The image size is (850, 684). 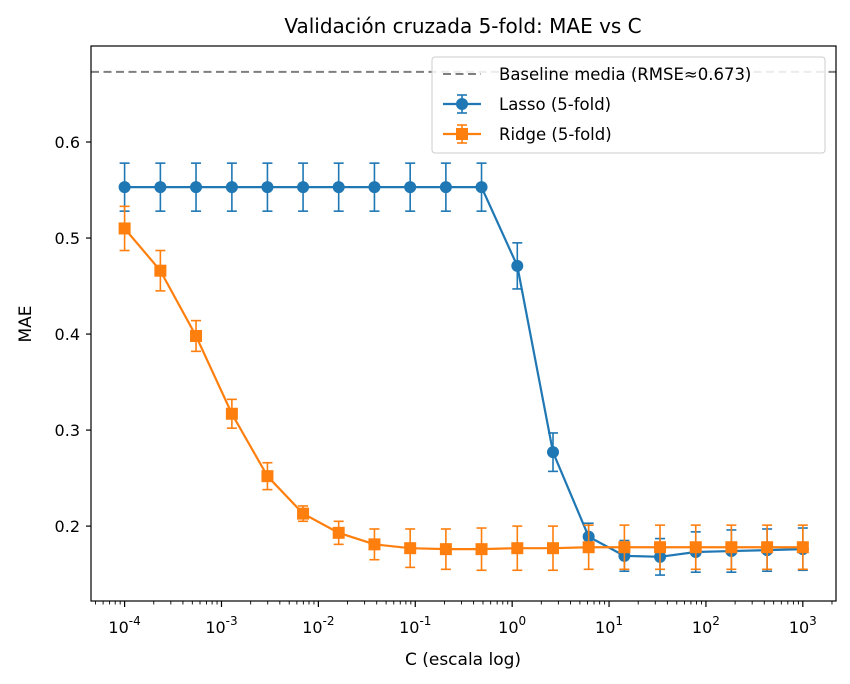 I want to click on x-tick-exponent: -1, so click(x=425, y=621).